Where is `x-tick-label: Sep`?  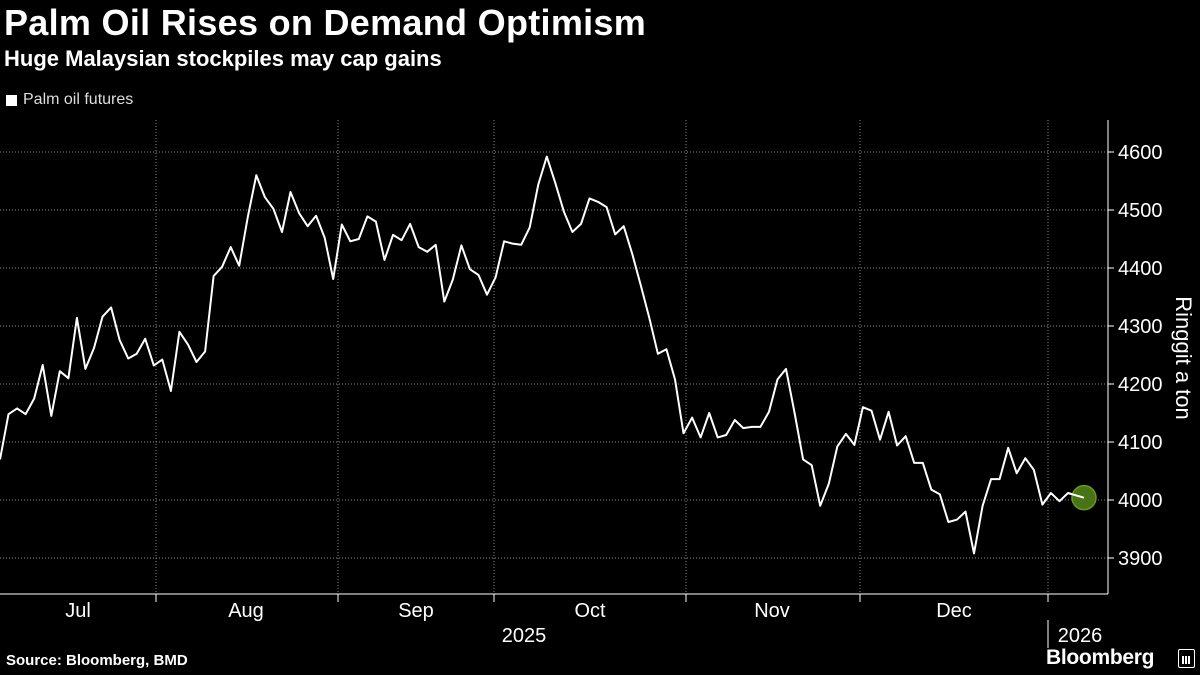
x-tick-label: Sep is located at coordinates (416, 611).